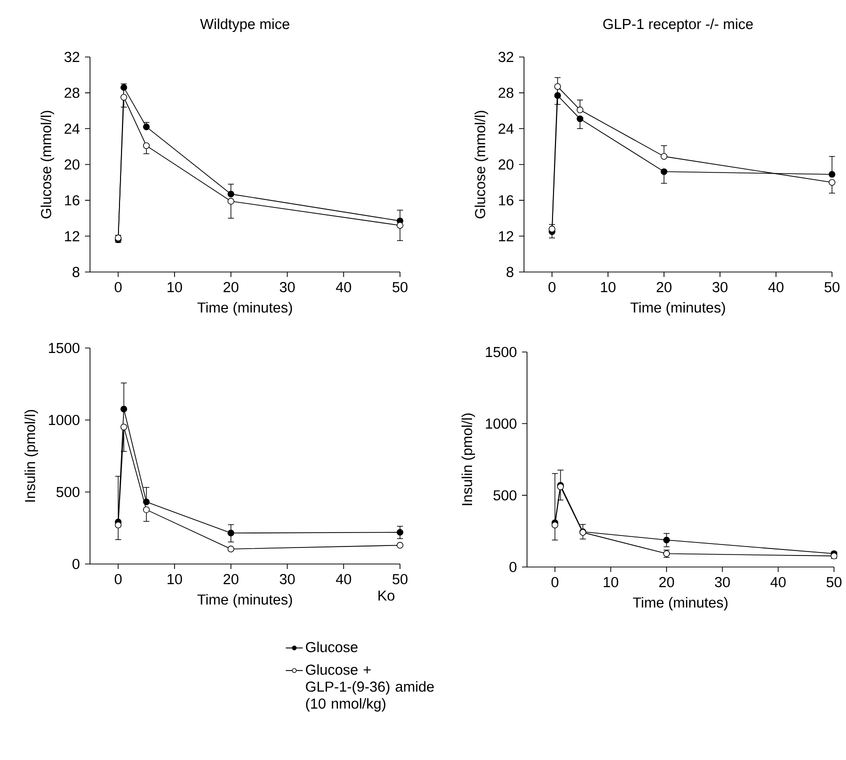  Describe the element at coordinates (386, 595) in the screenshot. I see `text: Ko` at that location.